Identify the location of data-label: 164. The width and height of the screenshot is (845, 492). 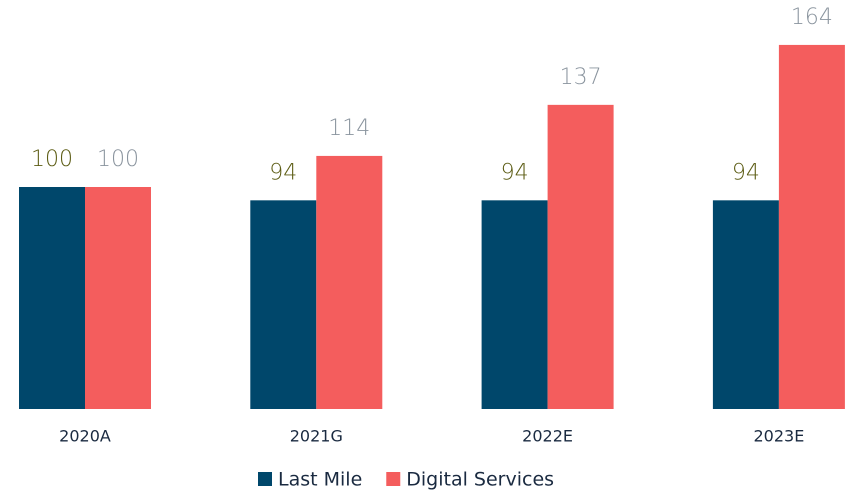
(812, 17).